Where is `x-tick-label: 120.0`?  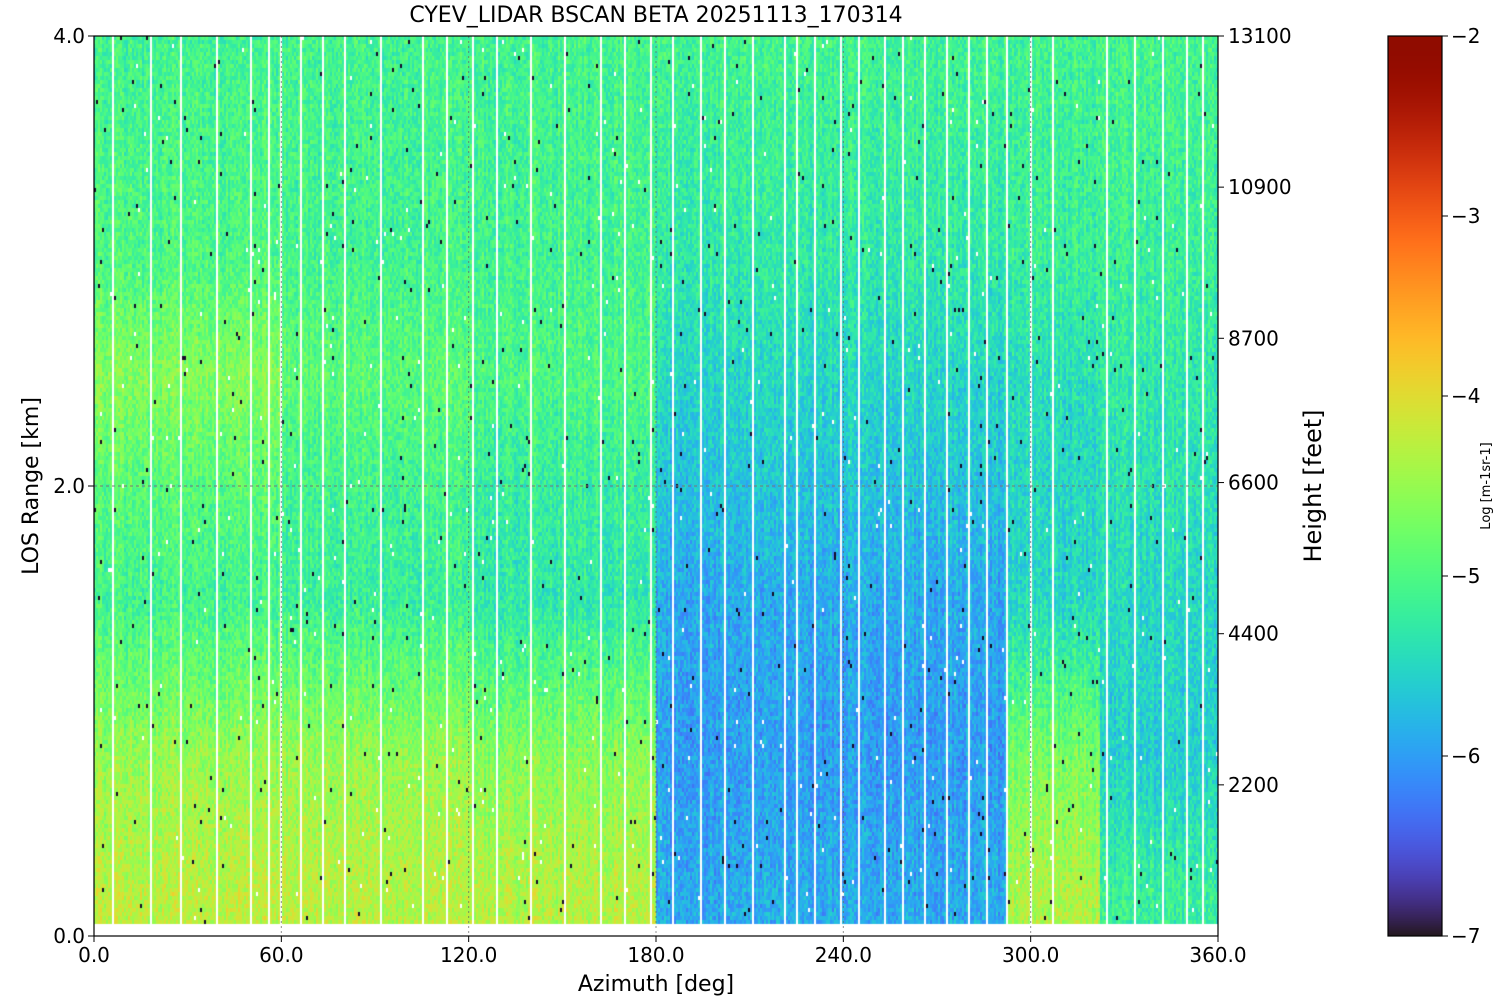
x-tick-label: 120.0 is located at coordinates (468, 955).